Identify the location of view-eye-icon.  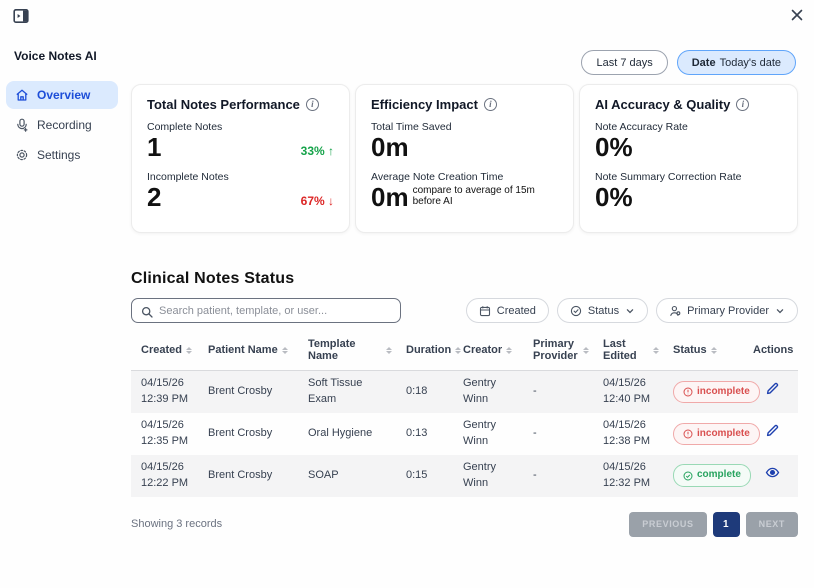
(772, 472).